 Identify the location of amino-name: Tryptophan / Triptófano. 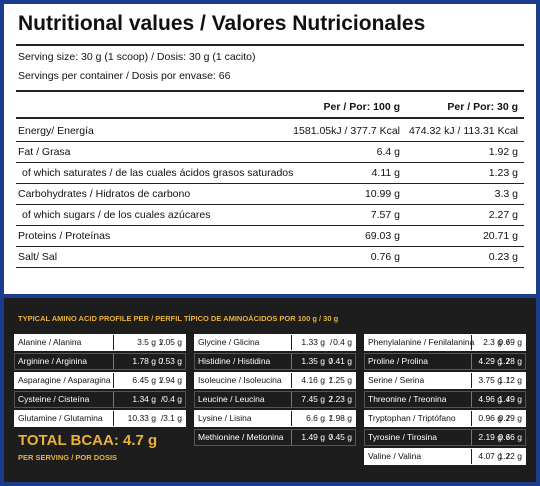
(412, 418).